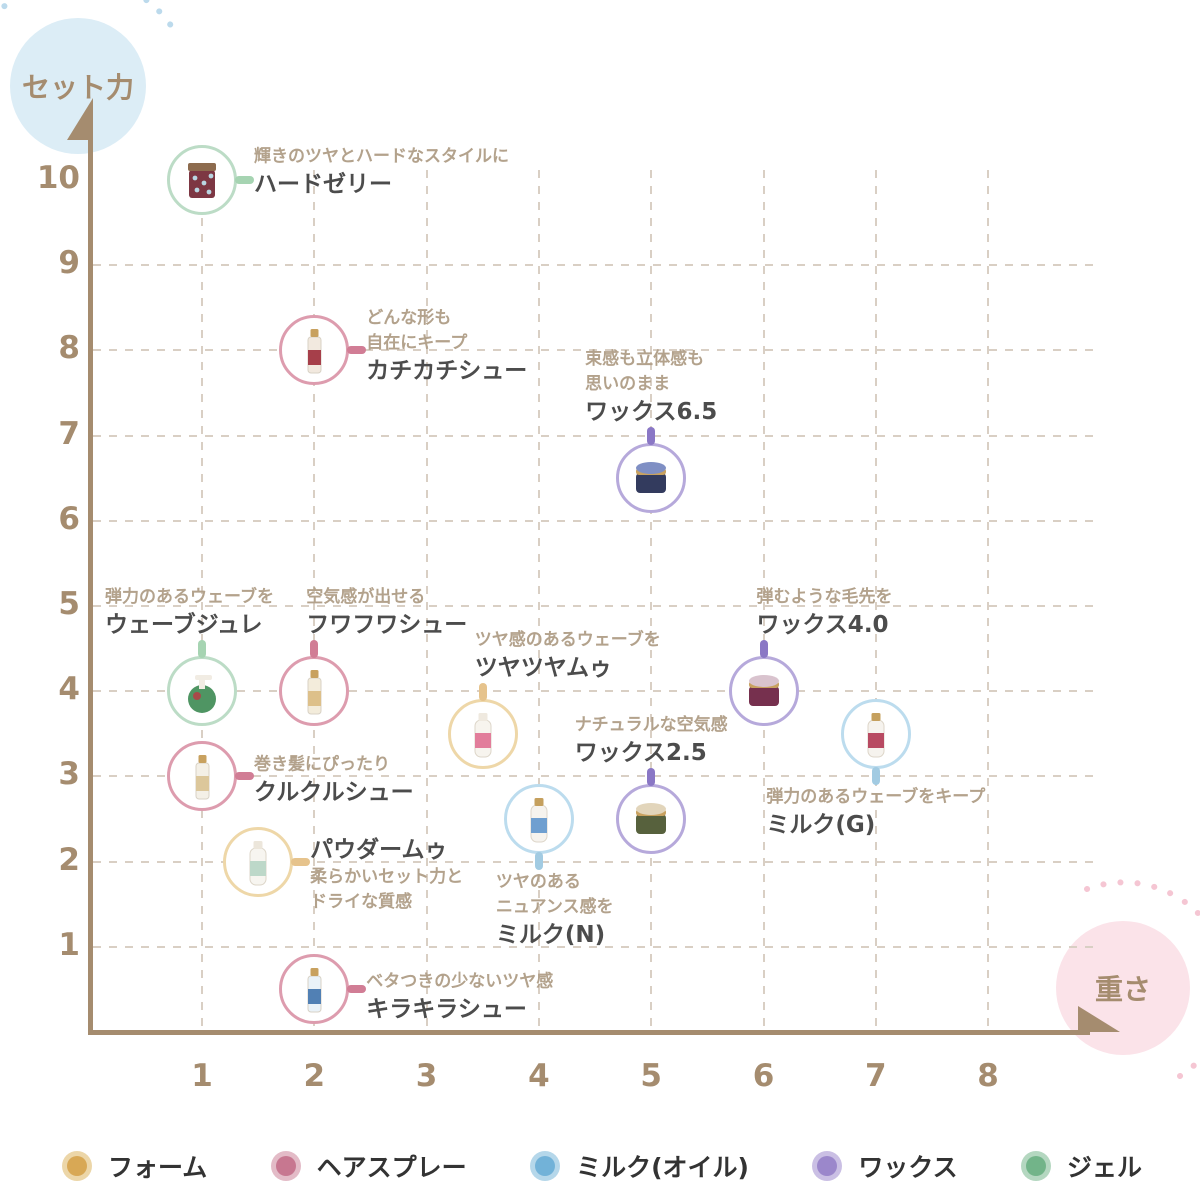 This screenshot has width=1200, height=1200. What do you see at coordinates (366, 597) in the screenshot?
I see `product-tagline: 空気感が出せる` at bounding box center [366, 597].